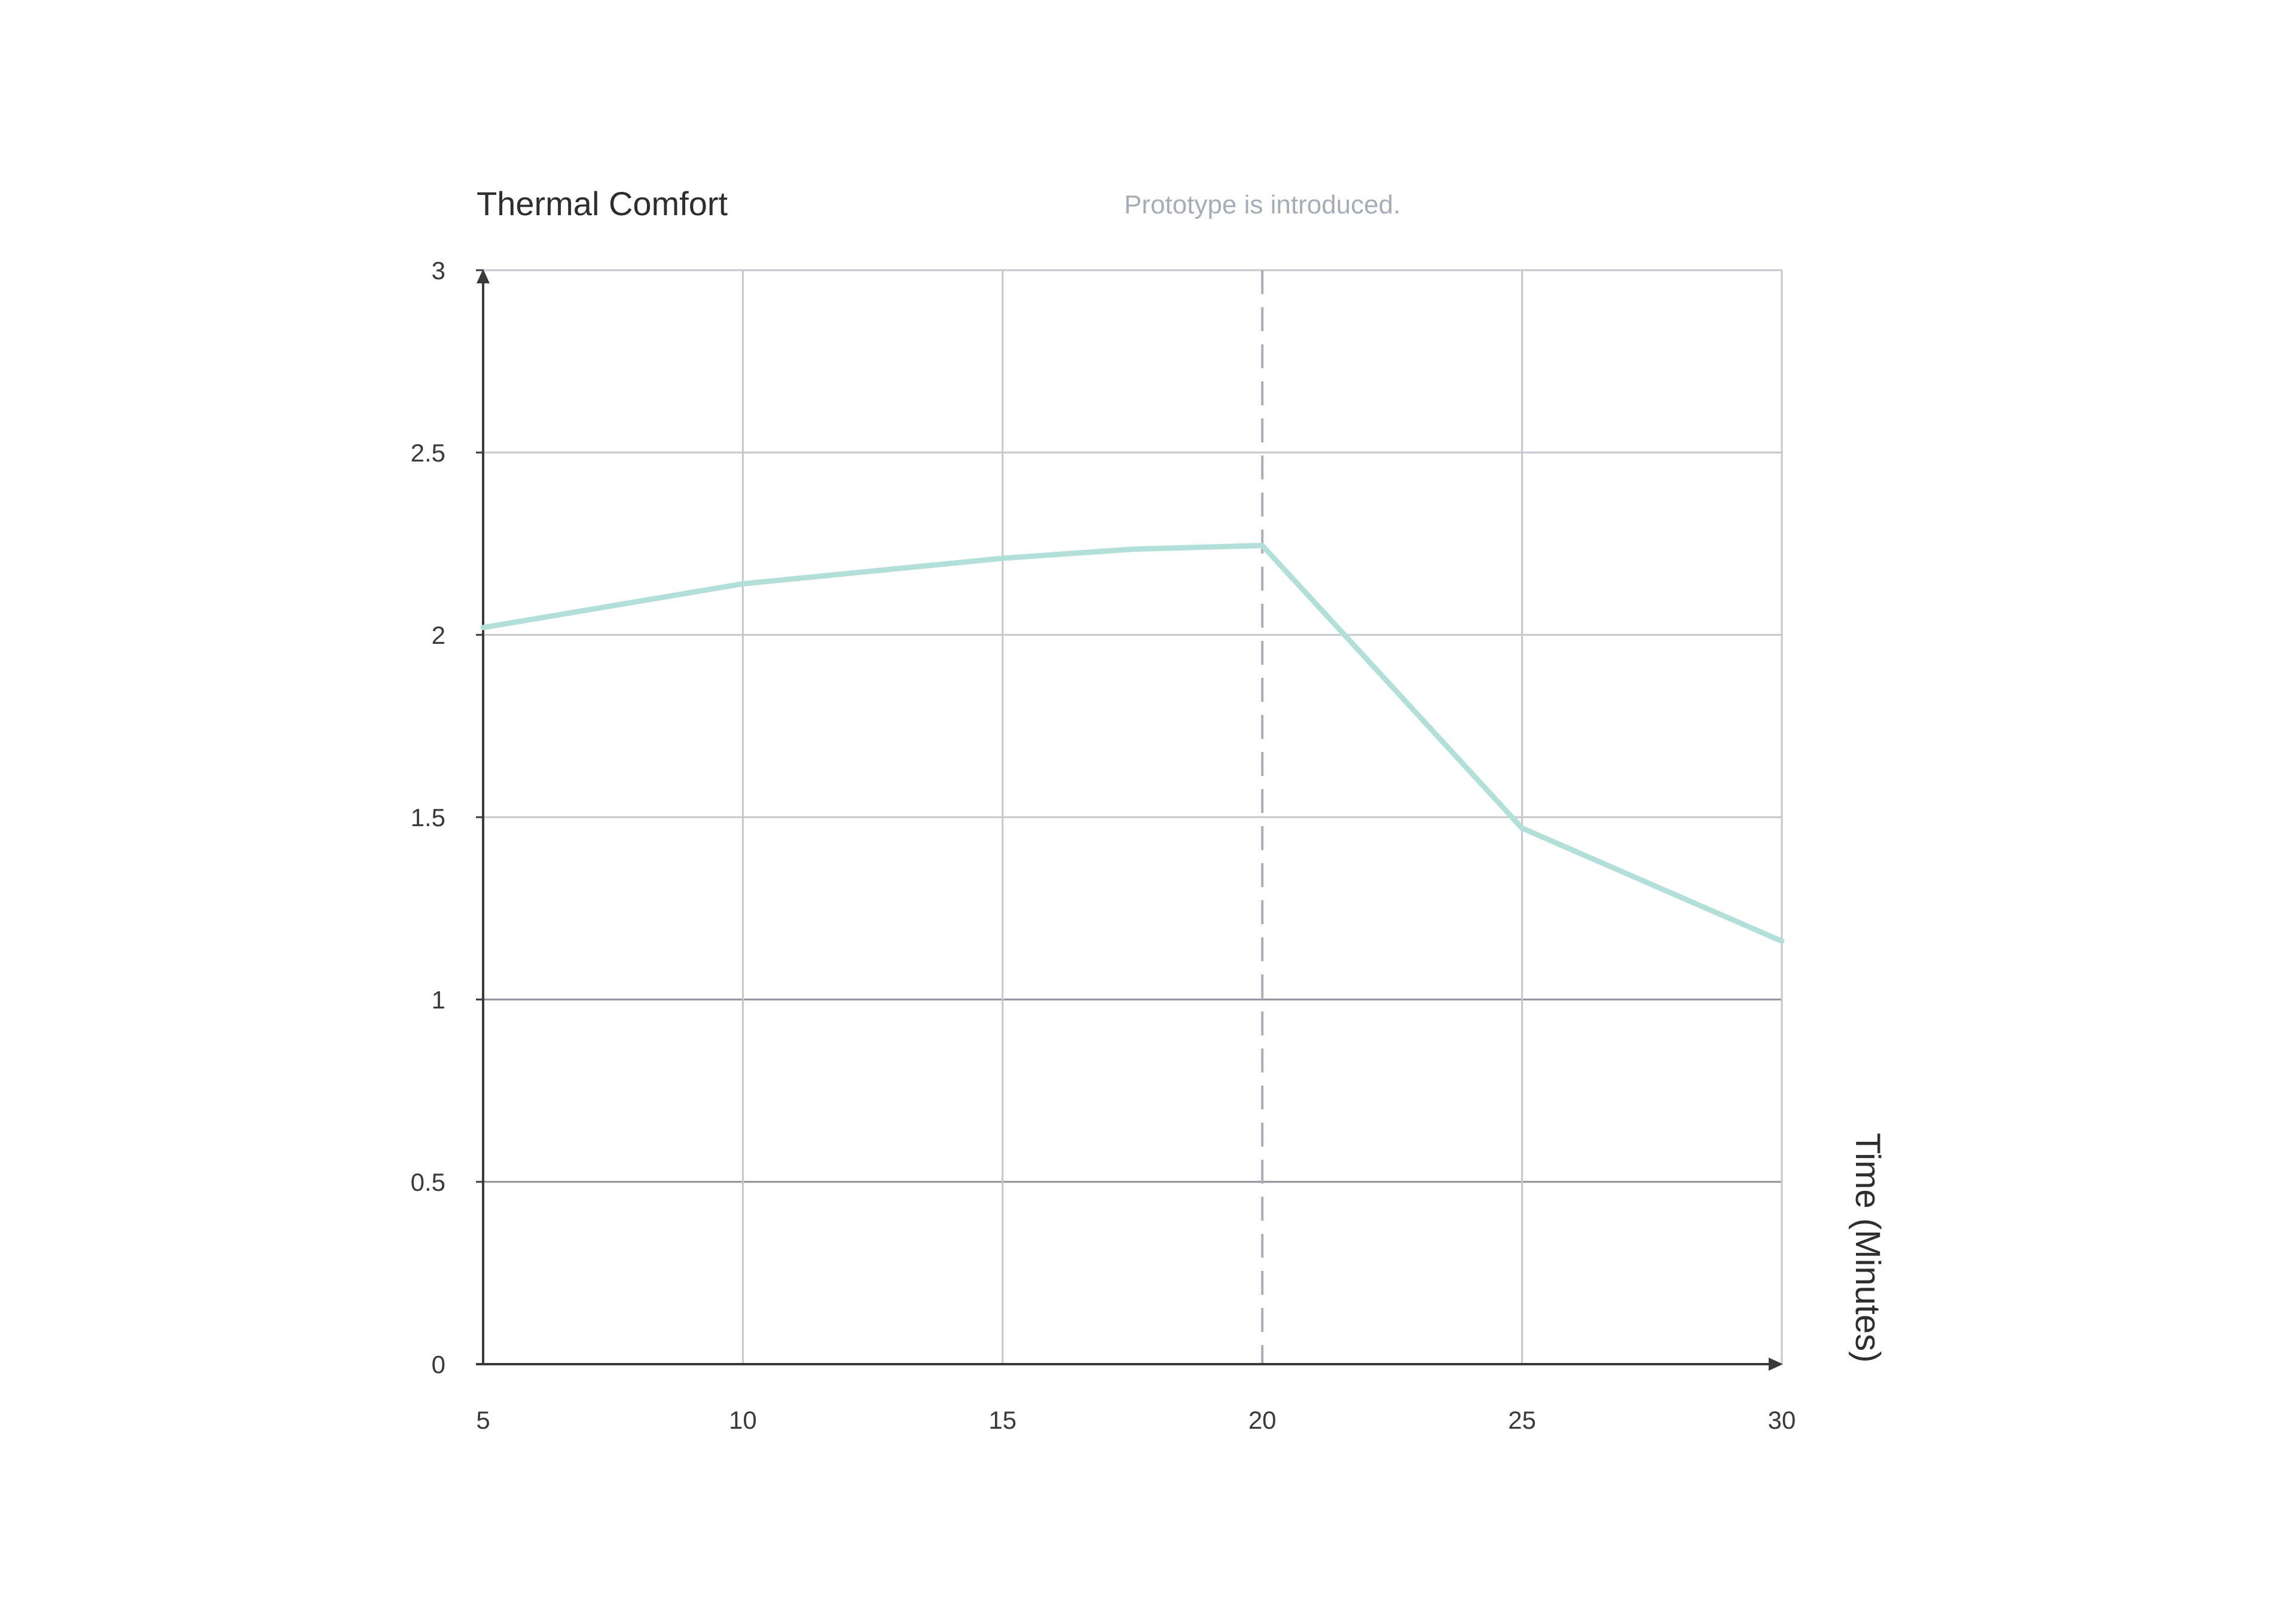 The width and height of the screenshot is (2296, 1623). I want to click on y-axis-arrow, so click(483, 276).